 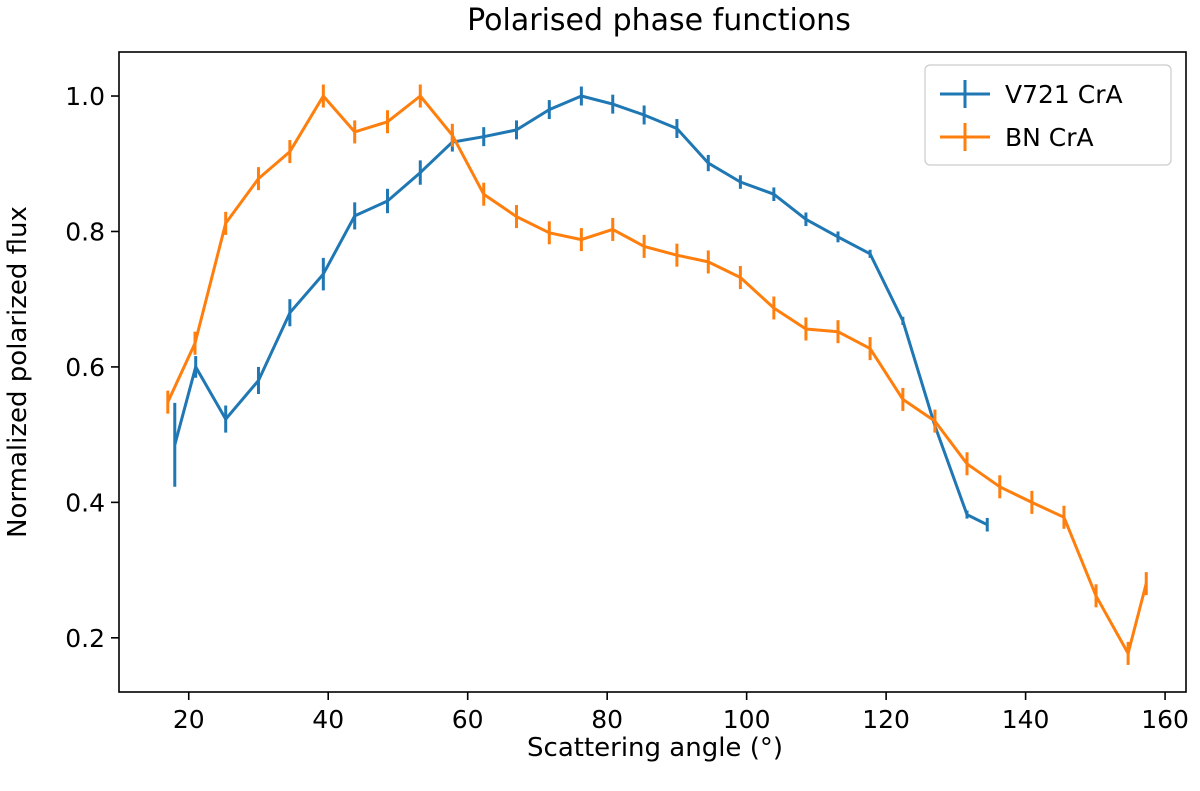 What do you see at coordinates (85, 638) in the screenshot?
I see `y-tick-label: 0.2` at bounding box center [85, 638].